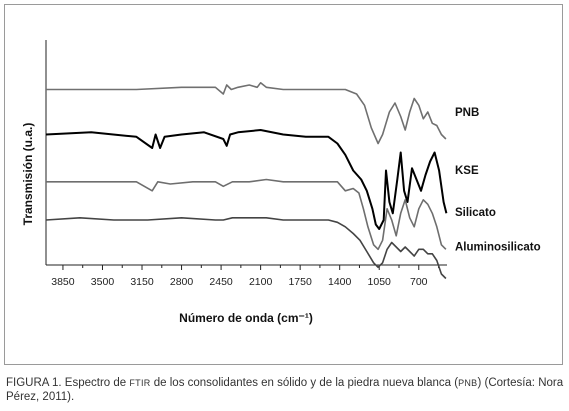  What do you see at coordinates (221, 282) in the screenshot?
I see `x-tick-label: 2450` at bounding box center [221, 282].